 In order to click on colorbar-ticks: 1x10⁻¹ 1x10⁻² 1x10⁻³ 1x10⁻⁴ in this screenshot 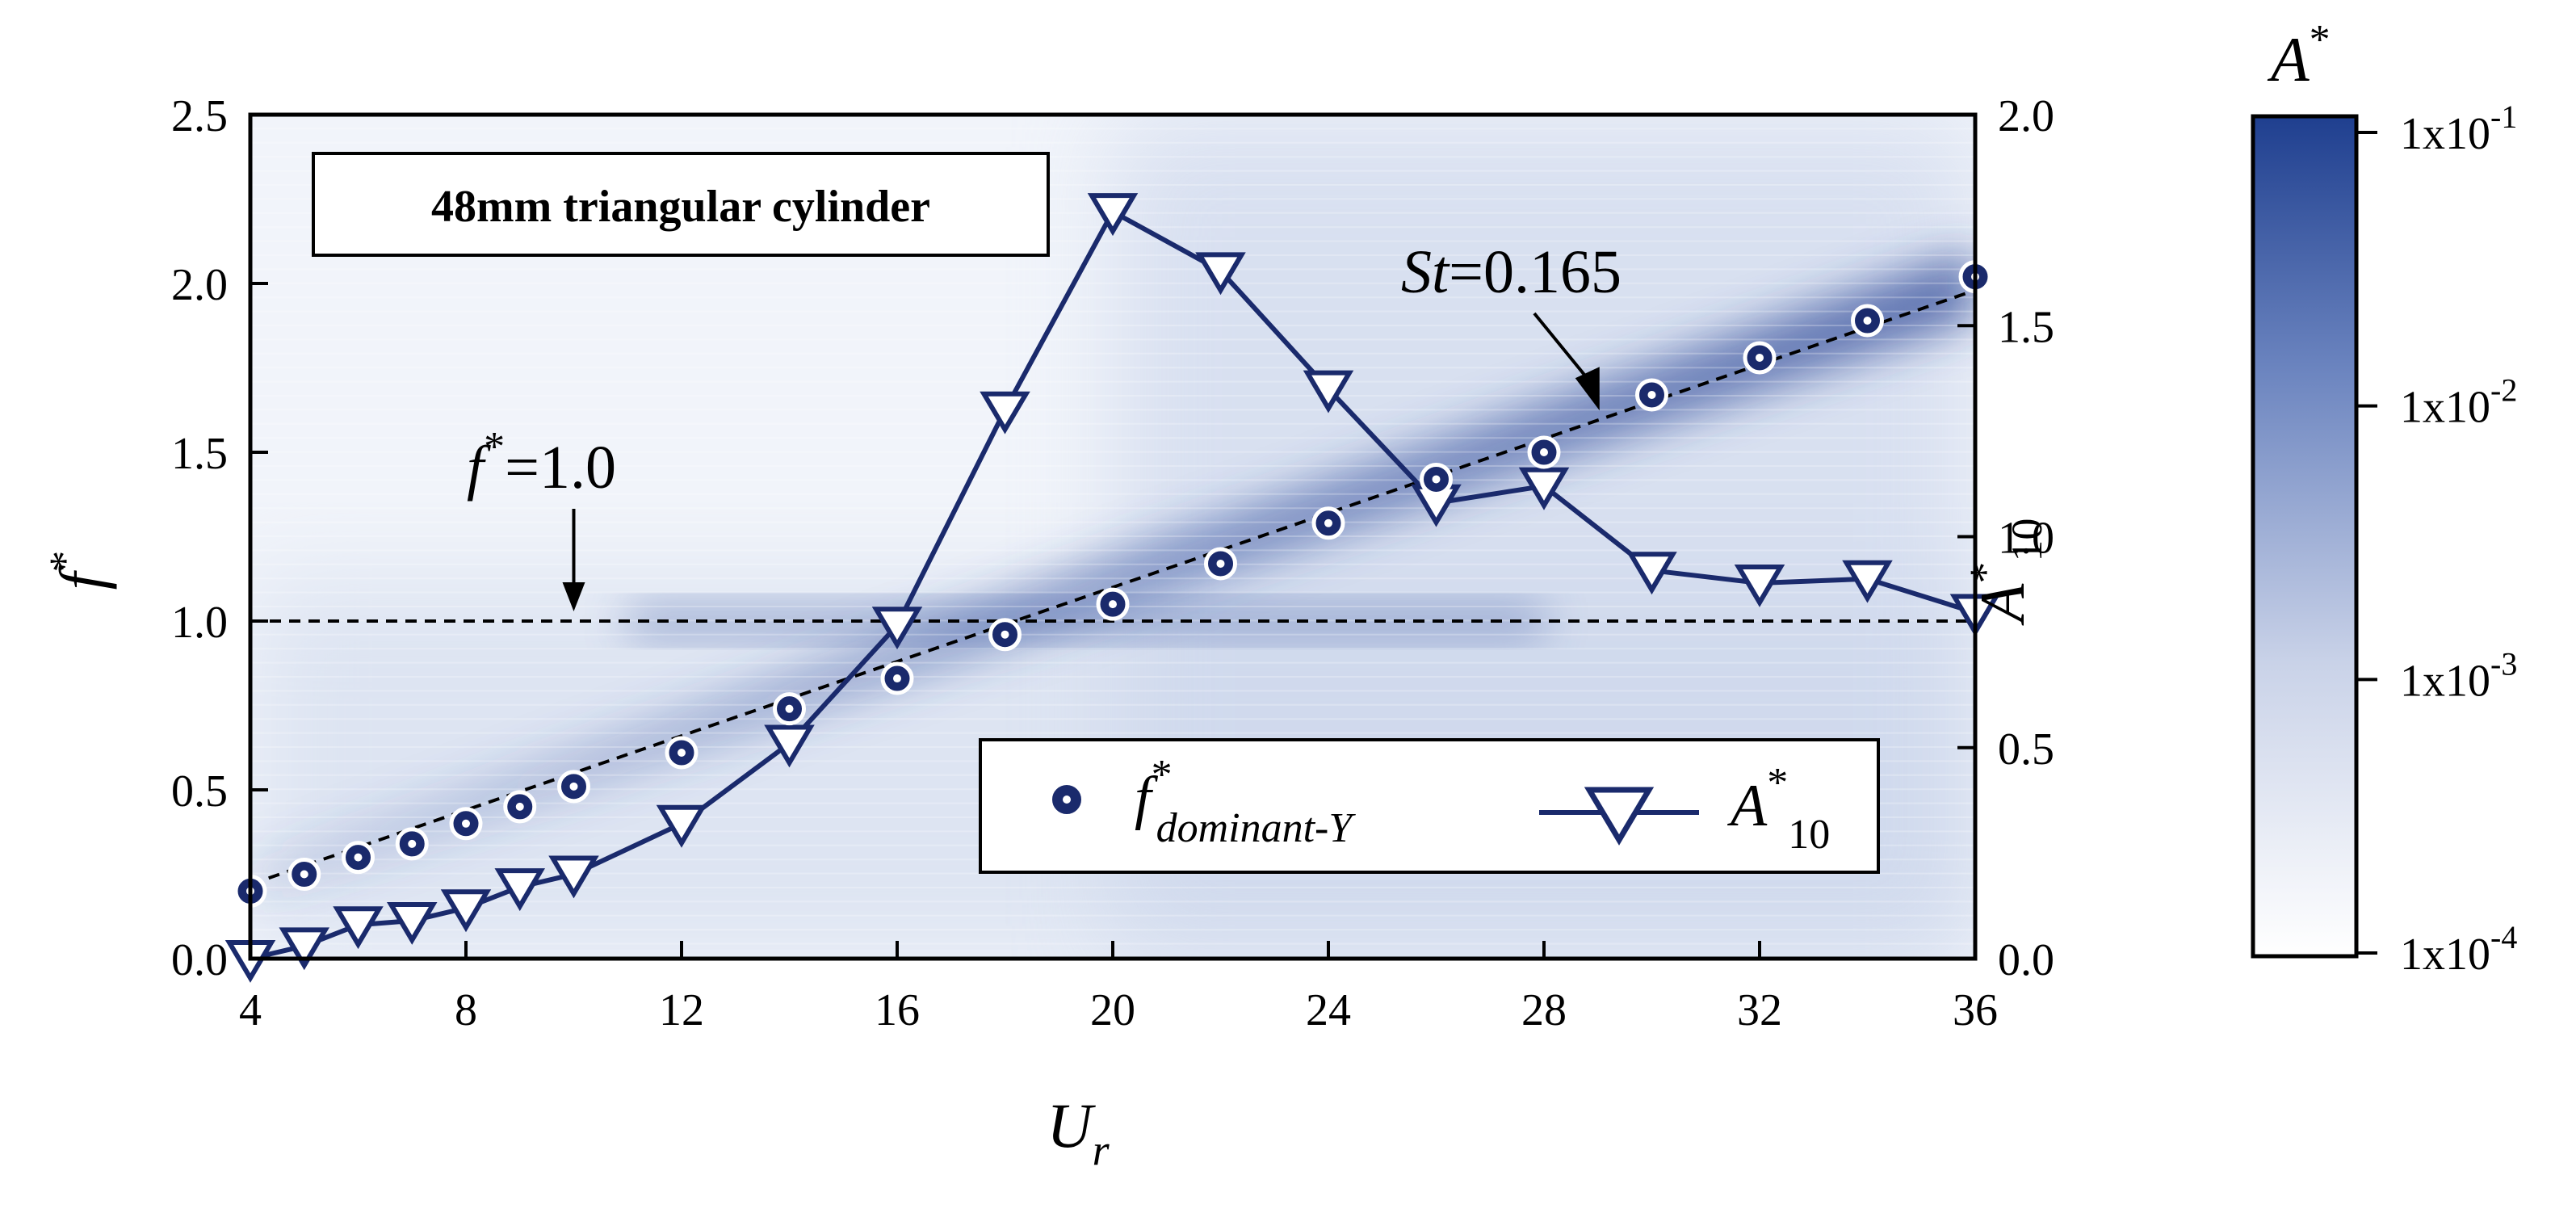, I will do `click(2436, 539)`.